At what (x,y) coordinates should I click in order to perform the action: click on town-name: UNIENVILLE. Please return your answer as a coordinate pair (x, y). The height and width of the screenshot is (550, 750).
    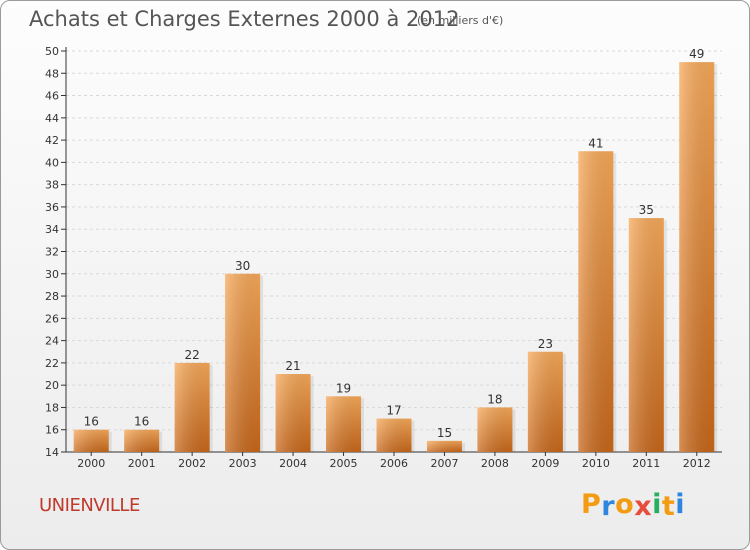
    Looking at the image, I should click on (89, 505).